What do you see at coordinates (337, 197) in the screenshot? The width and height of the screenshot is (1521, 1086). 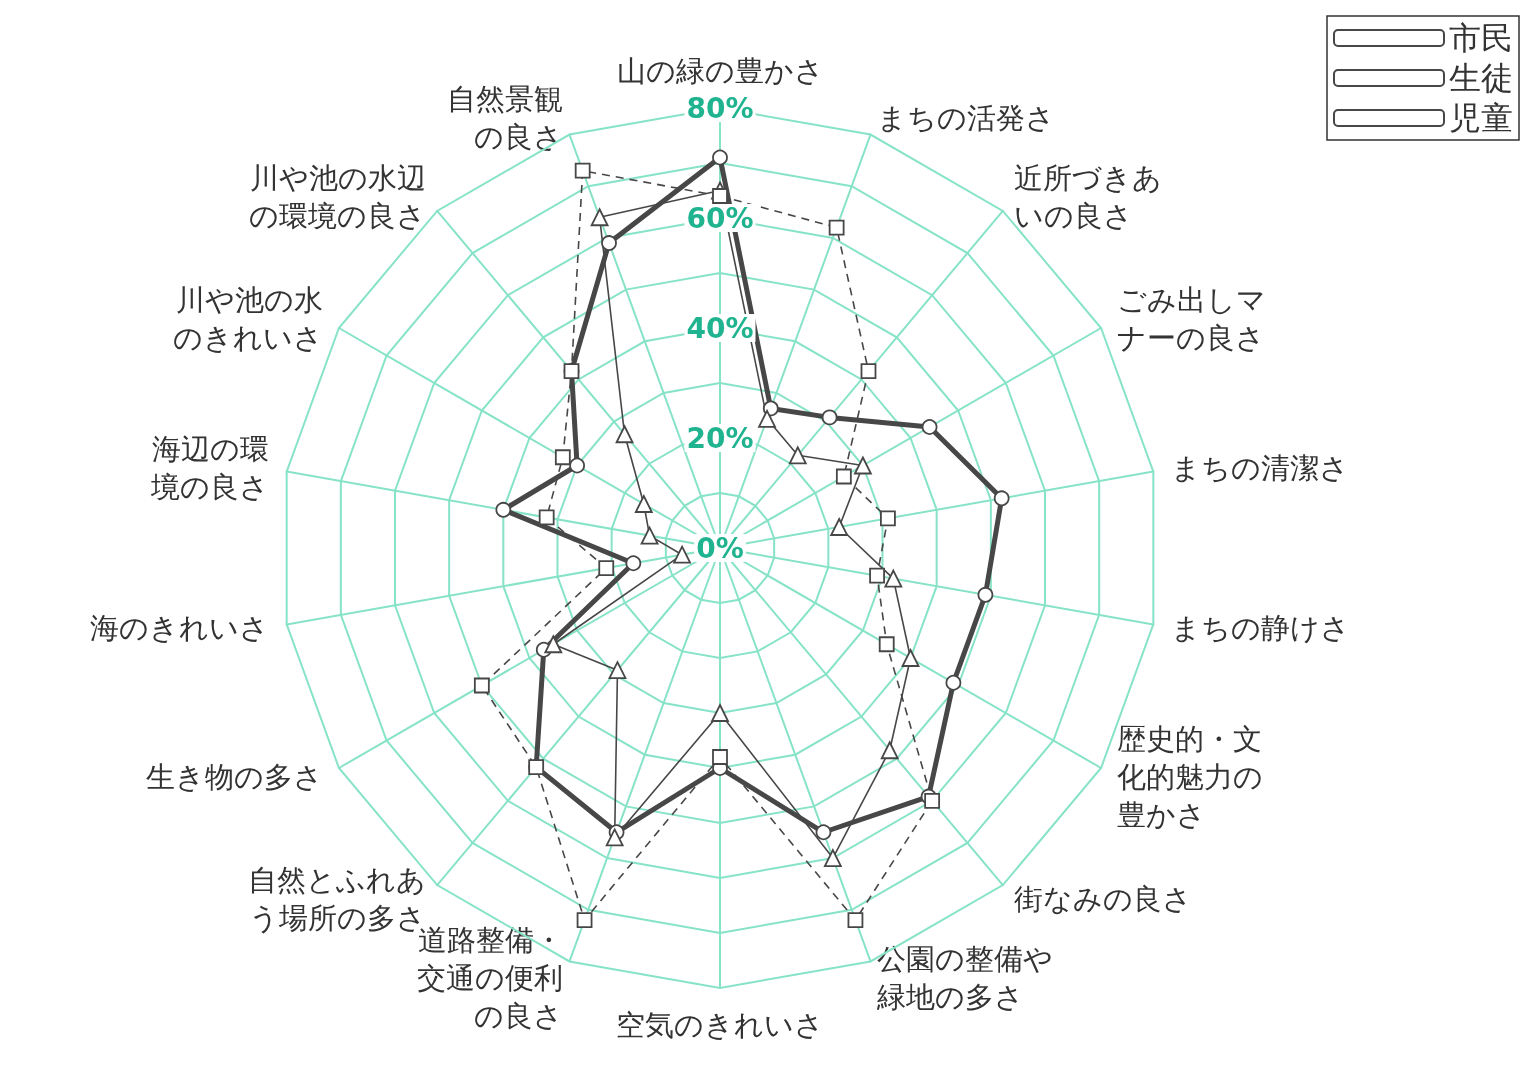 I see `spoke-label: 川や池の水辺の環境の良さ` at bounding box center [337, 197].